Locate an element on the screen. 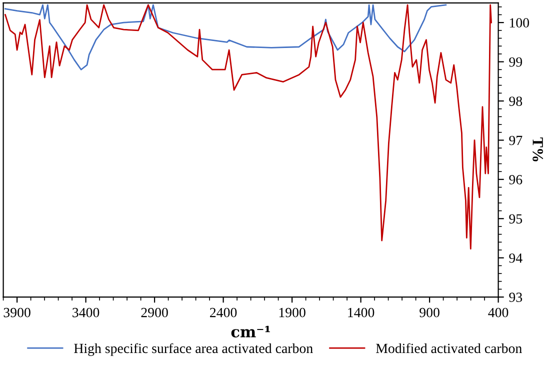 The width and height of the screenshot is (550, 369). x-tick-label: 3400 is located at coordinates (86, 313).